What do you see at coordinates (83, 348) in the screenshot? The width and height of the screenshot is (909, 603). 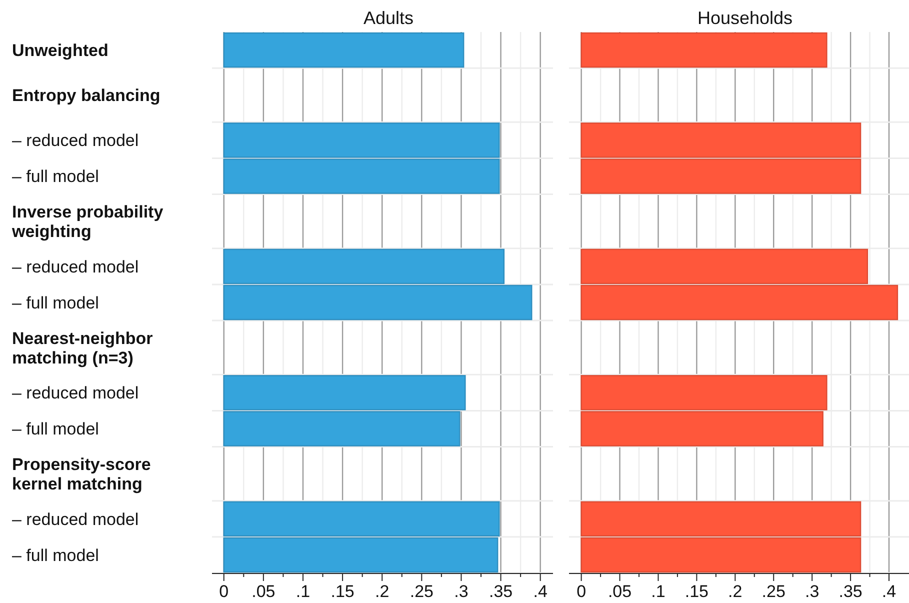 I see `y-tick-label: Nearest-neighbor matching (n=3)` at bounding box center [83, 348].